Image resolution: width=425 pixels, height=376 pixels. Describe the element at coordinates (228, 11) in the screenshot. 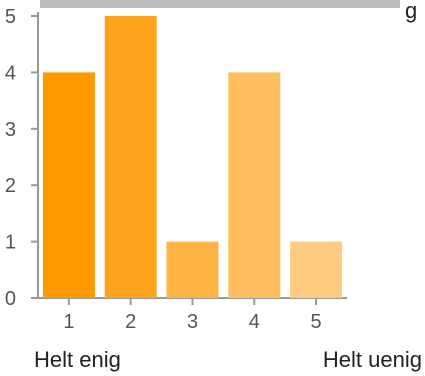

I see `header-strip: g` at that location.